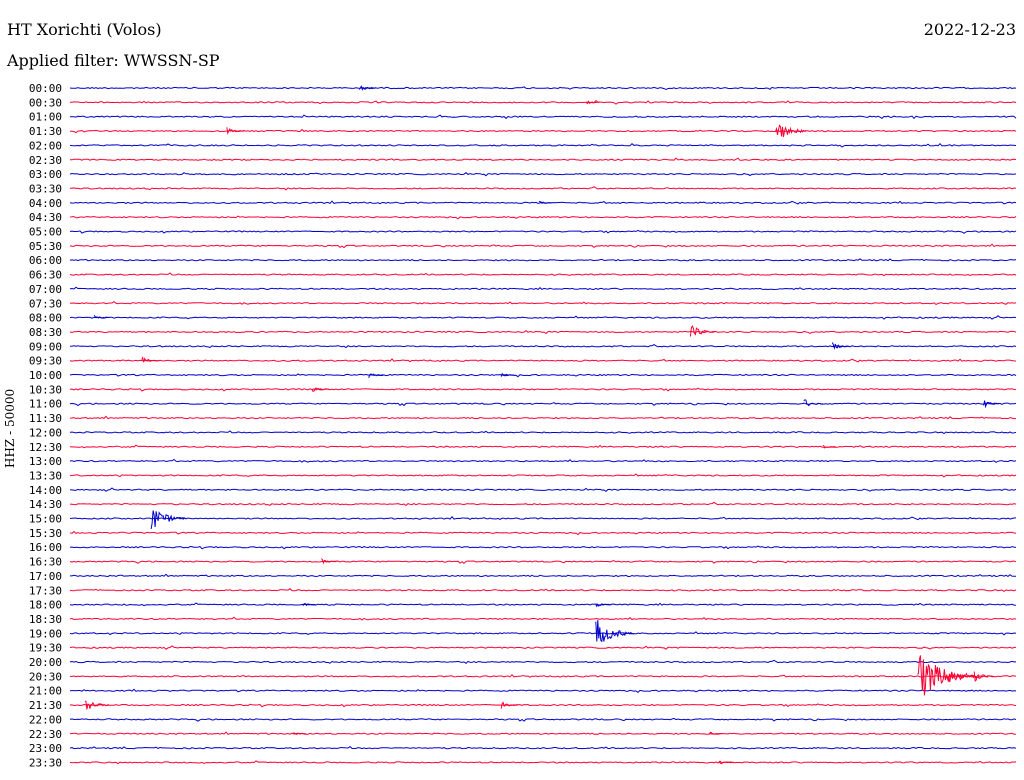  What do you see at coordinates (969, 29) in the screenshot?
I see `date-label: 2022-12-23` at bounding box center [969, 29].